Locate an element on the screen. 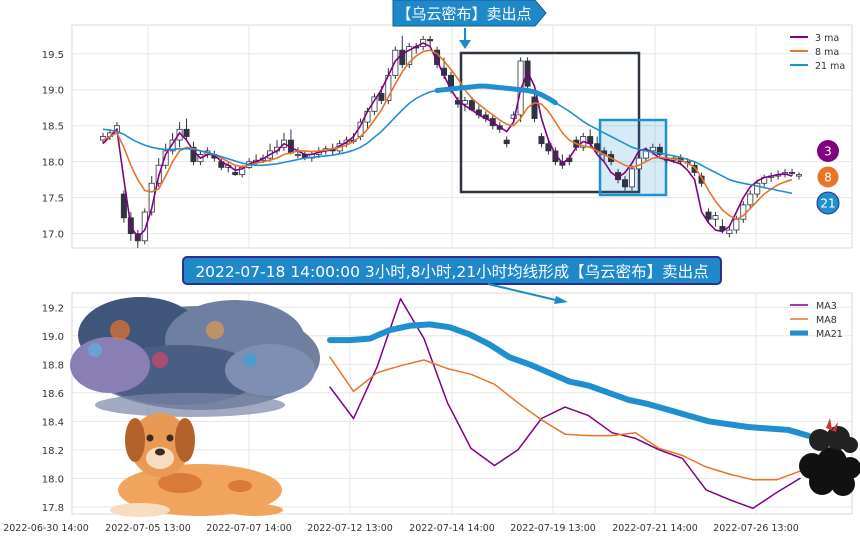 This screenshot has height=543, width=860. top-callout: 【乌云密布】卖出点 is located at coordinates (469, 24).